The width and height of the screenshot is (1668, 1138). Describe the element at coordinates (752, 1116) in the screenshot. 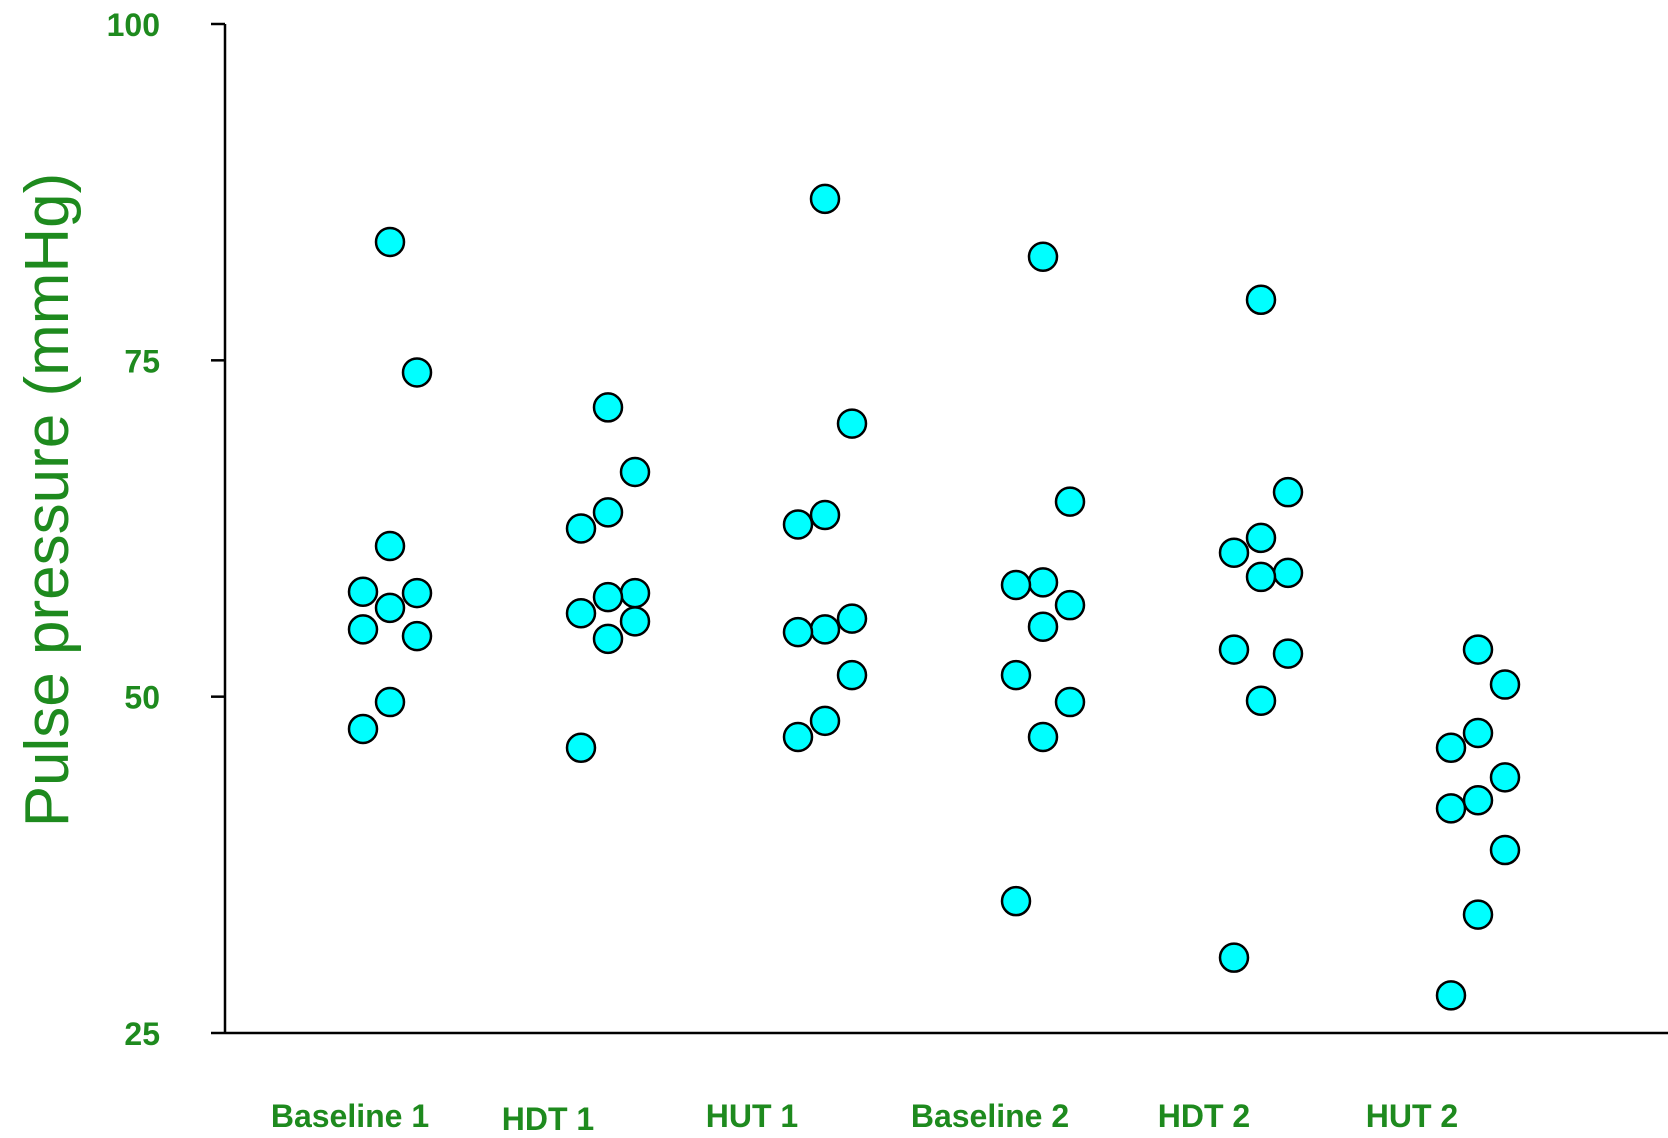

I see `x-category-label: HUT 1` at that location.